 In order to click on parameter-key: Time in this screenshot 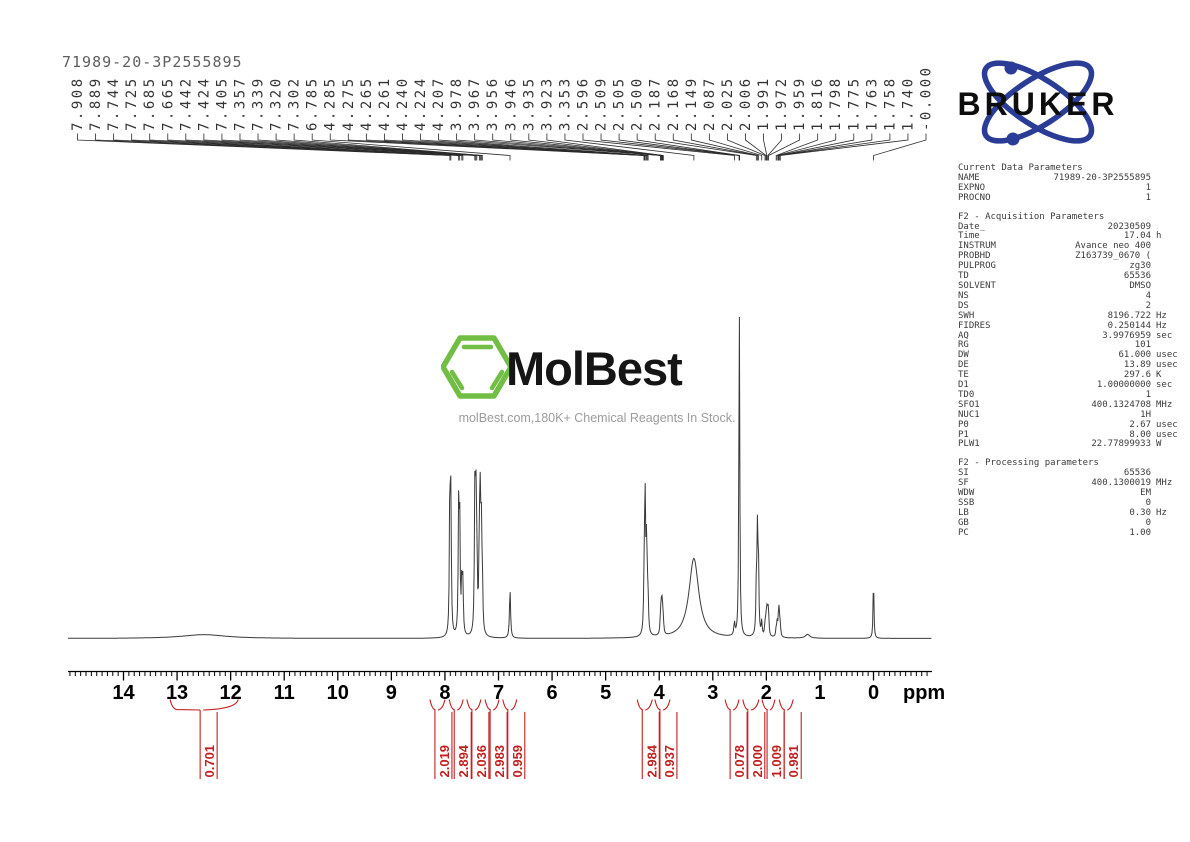, I will do `click(969, 236)`.